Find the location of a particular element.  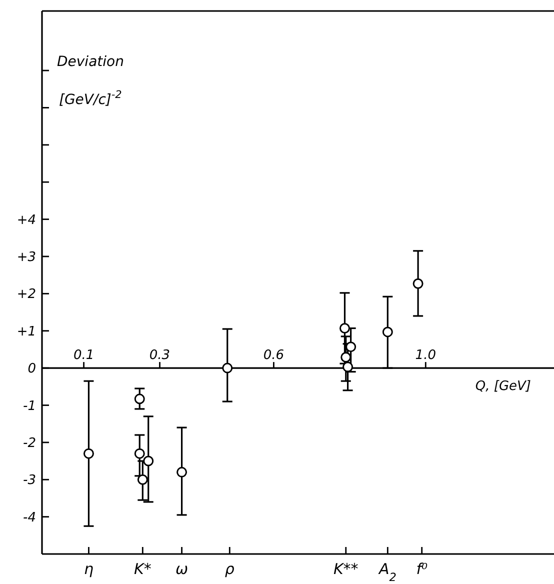

text: Deviation [GeV/c]$^{-2}$ is located at coordinates (90, 81).